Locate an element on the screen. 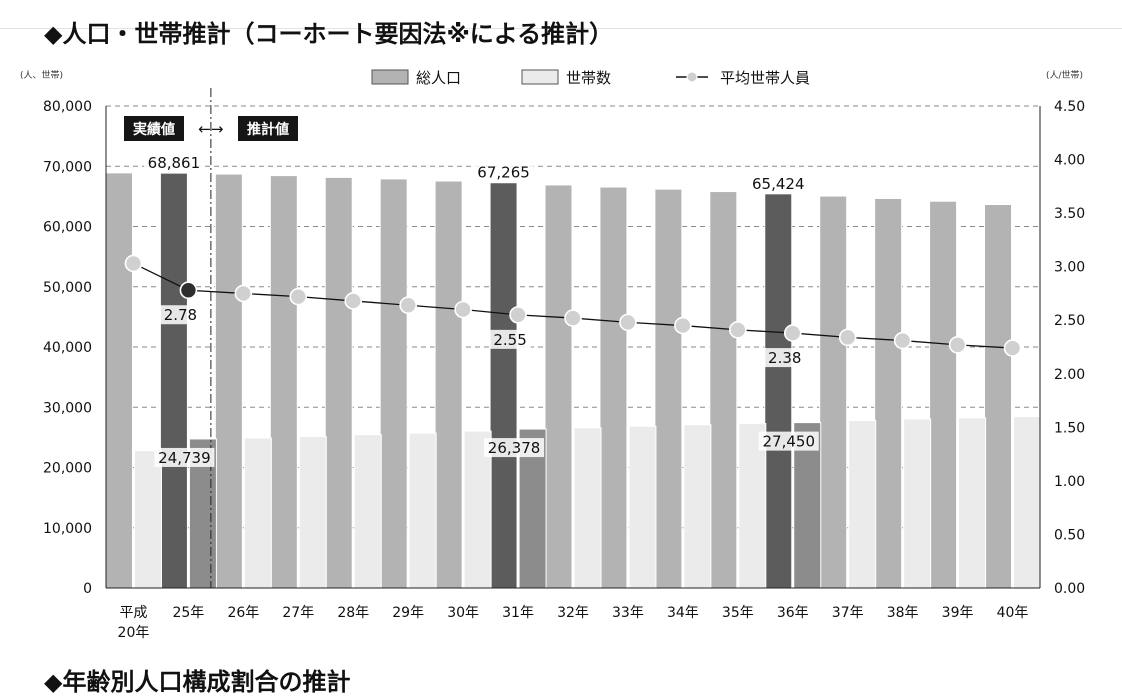 This screenshot has height=697, width=1122. legend-label: 平均世帯人員 is located at coordinates (765, 78).